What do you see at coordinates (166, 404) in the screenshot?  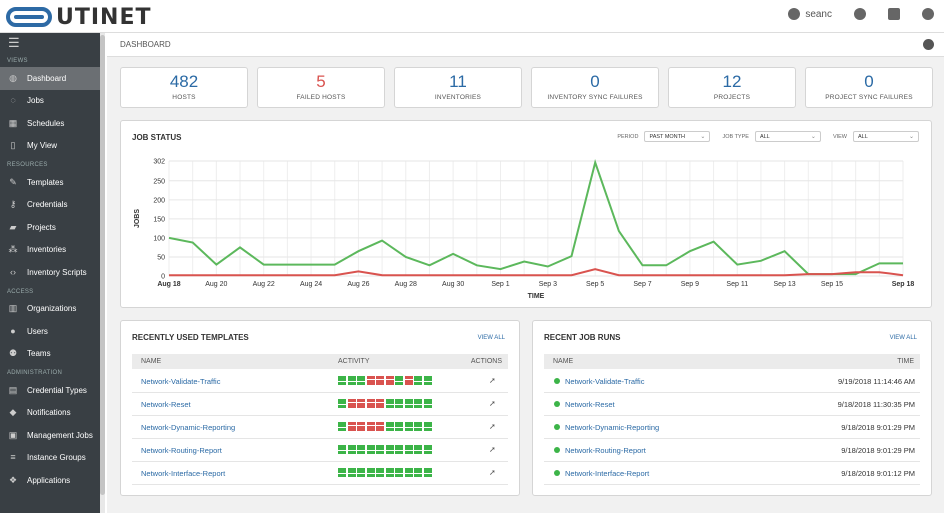 I see `template-name-link: Network-Reset` at bounding box center [166, 404].